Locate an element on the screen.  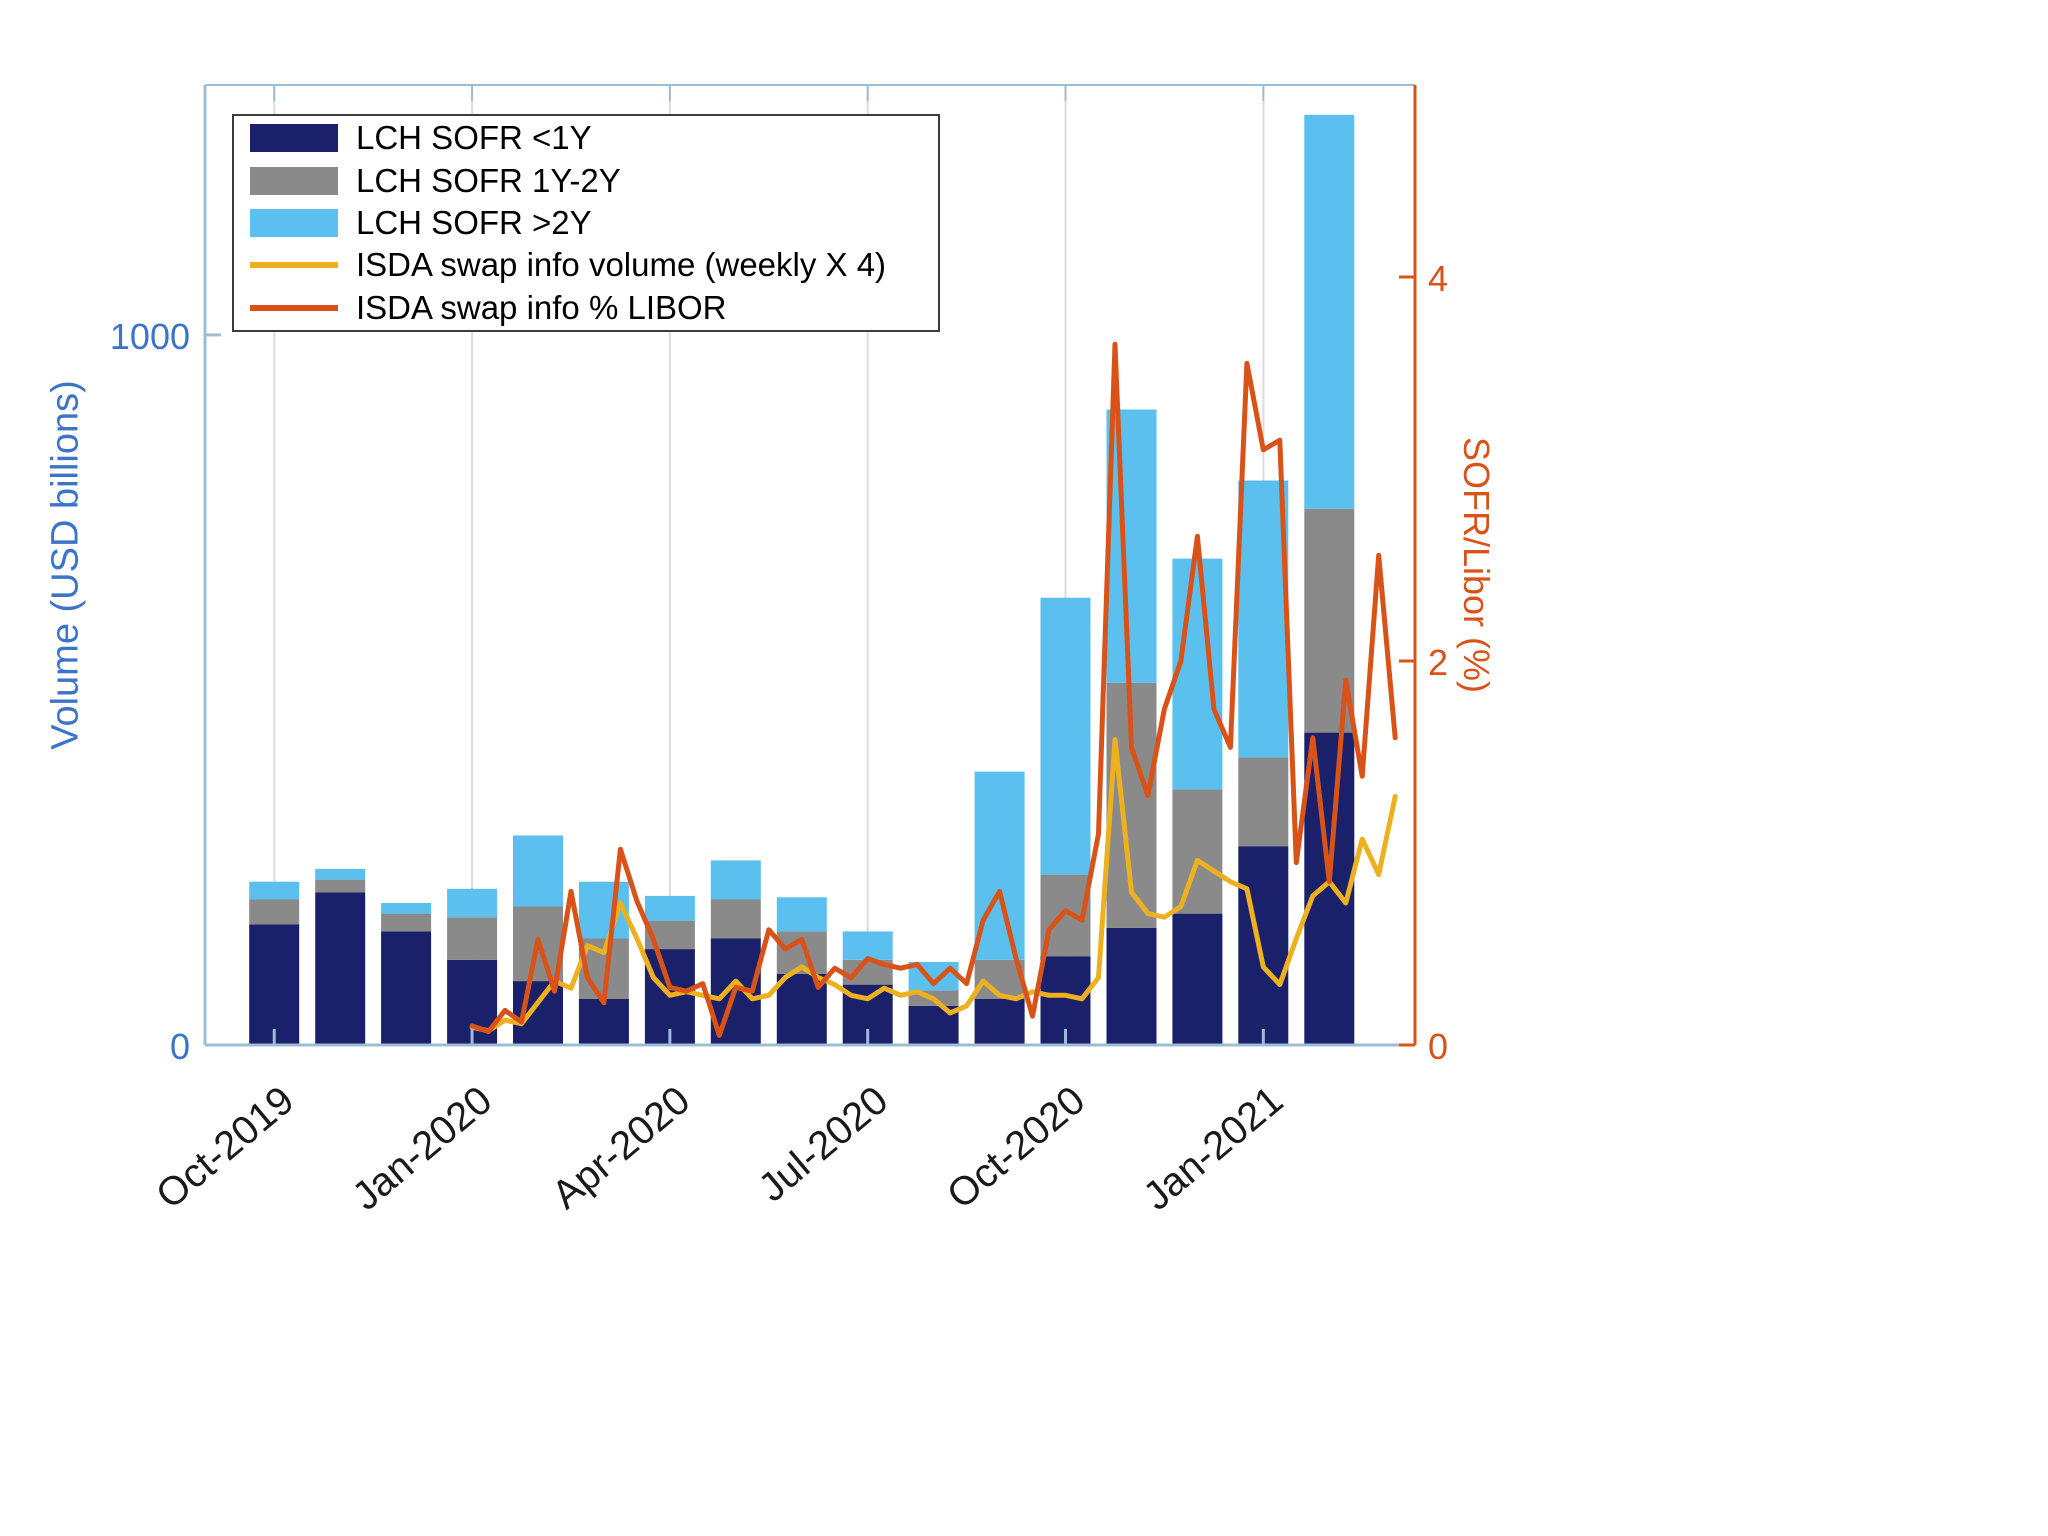
right-tick-label: 4 is located at coordinates (1438, 278).